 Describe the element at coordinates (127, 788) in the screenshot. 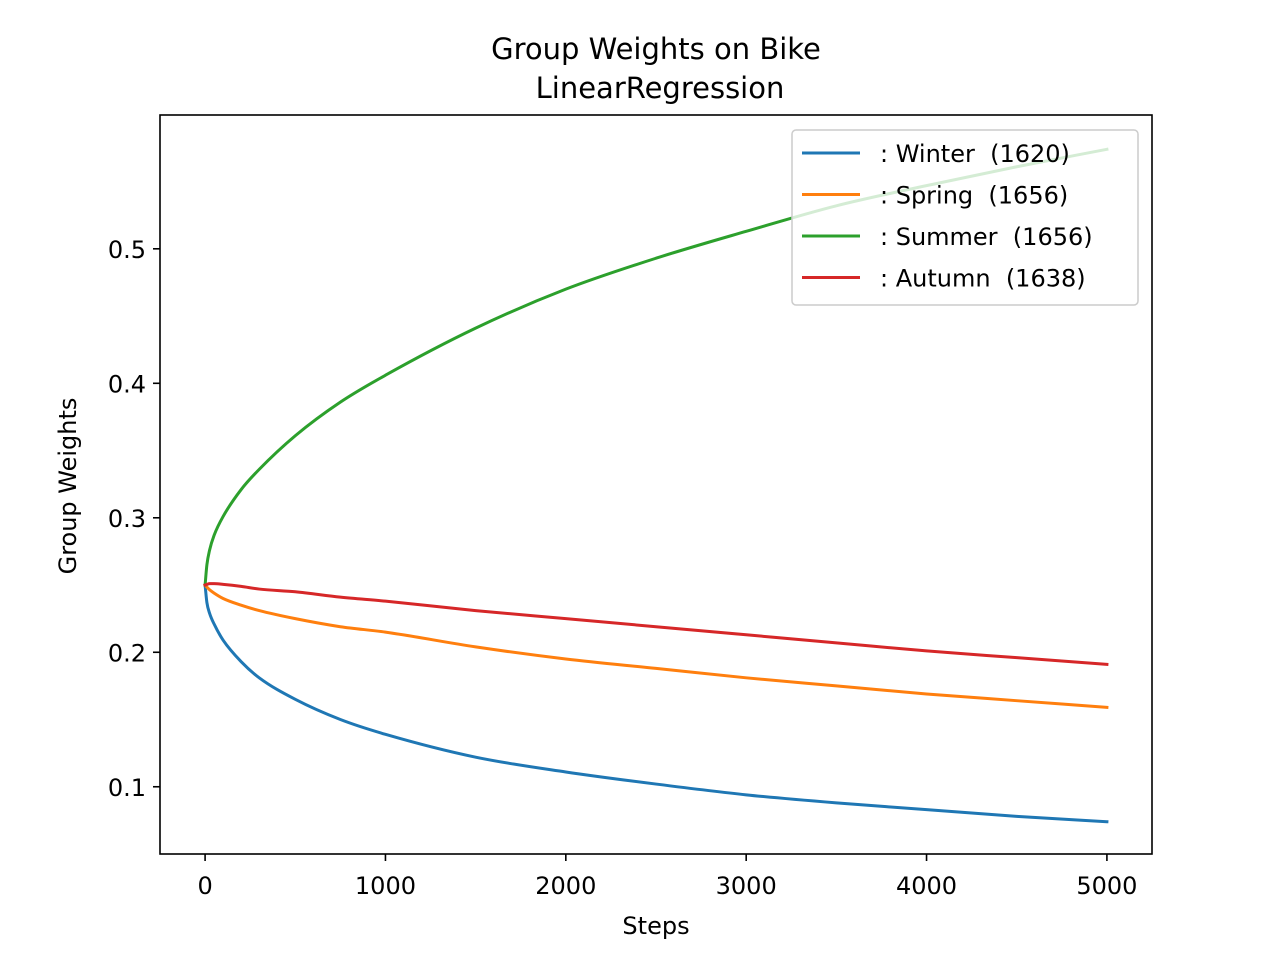

I see `y-tick-label: 0.1` at that location.